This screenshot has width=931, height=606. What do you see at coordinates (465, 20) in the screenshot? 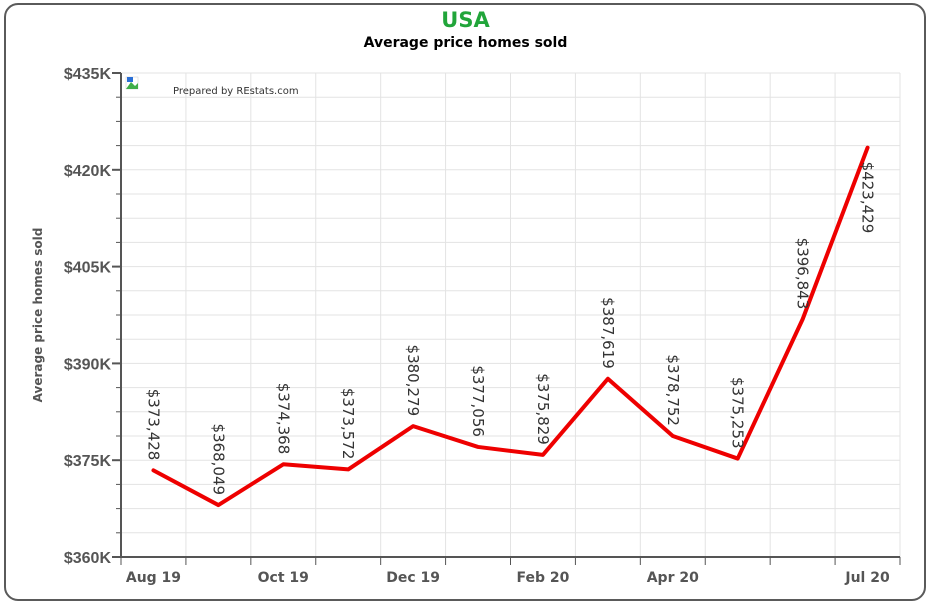
I see `chart-title: USA` at bounding box center [465, 20].